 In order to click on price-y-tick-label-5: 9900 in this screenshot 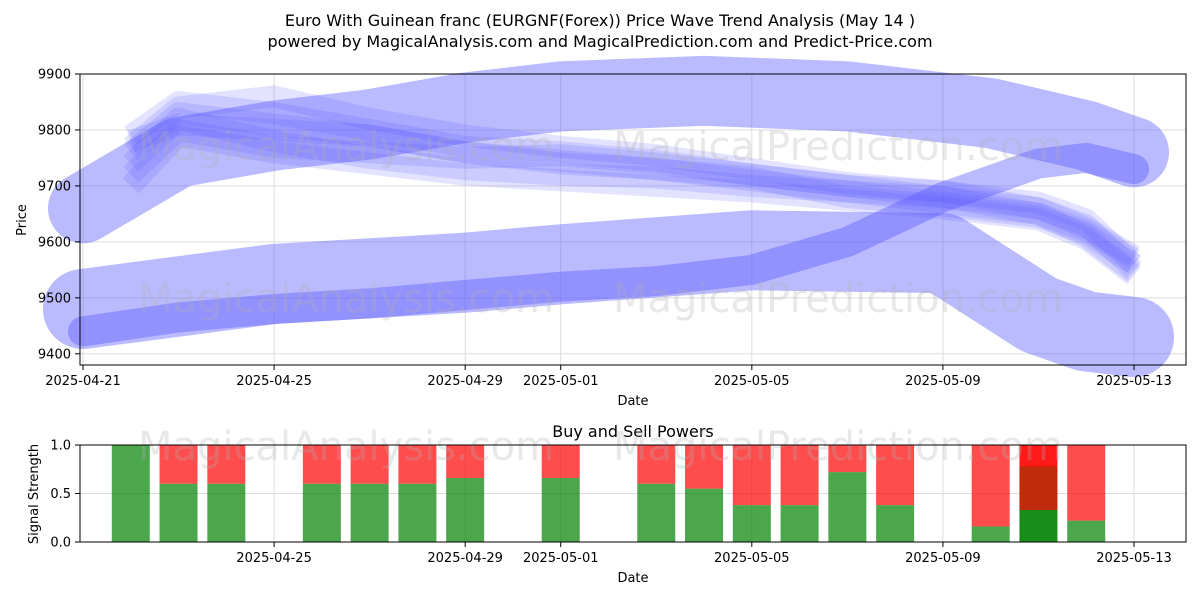, I will do `click(54, 75)`.